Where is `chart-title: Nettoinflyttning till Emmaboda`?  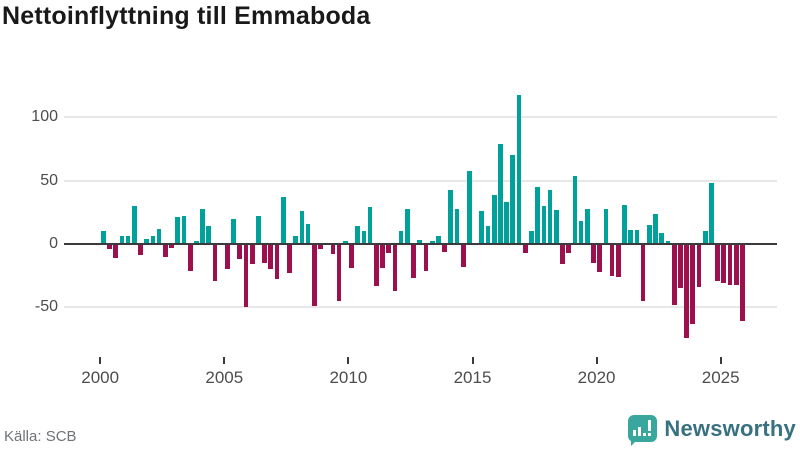
chart-title: Nettoinflyttning till Emmaboda is located at coordinates (186, 16).